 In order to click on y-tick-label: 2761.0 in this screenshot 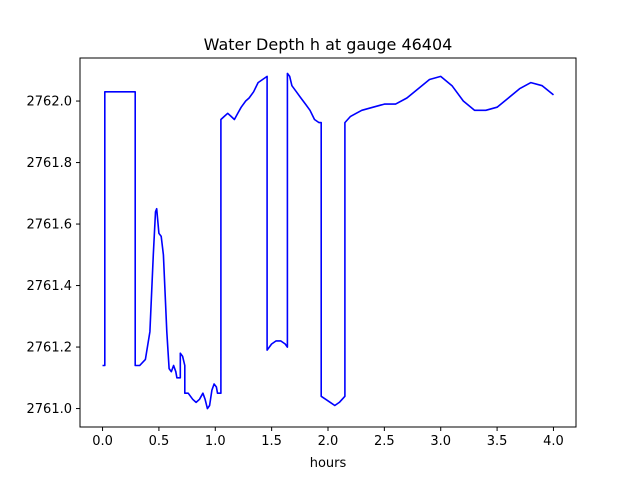, I will do `click(50, 409)`.